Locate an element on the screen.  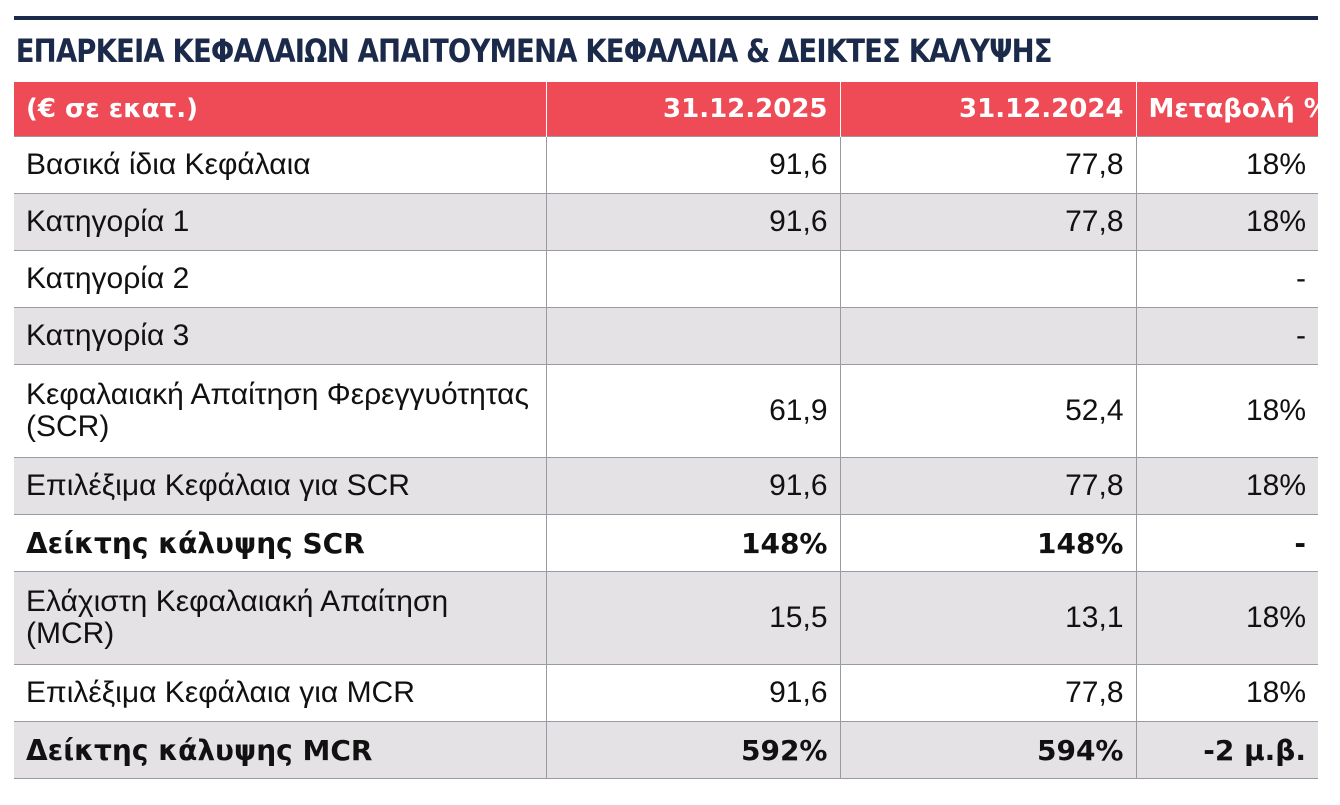
table-row: Επιλέξιμα Κεφάλαια για SCR 91,6 77,8 18% is located at coordinates (666, 486).